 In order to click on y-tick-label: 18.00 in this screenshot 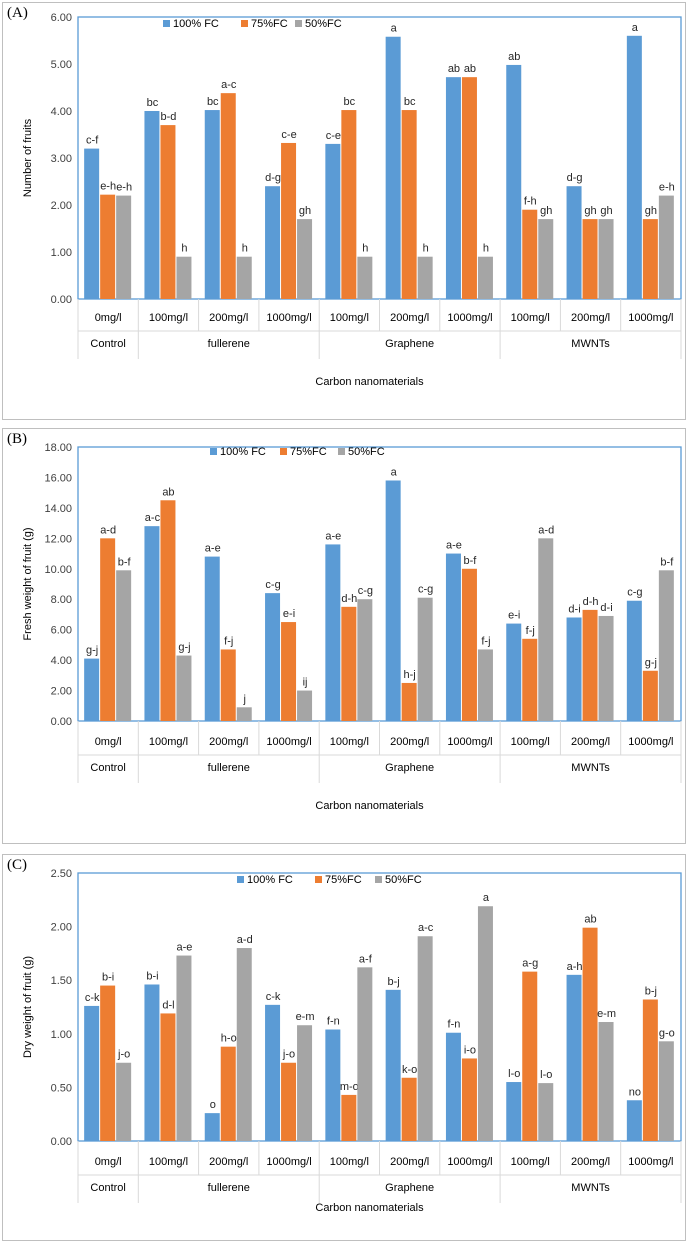, I will do `click(58, 448)`.